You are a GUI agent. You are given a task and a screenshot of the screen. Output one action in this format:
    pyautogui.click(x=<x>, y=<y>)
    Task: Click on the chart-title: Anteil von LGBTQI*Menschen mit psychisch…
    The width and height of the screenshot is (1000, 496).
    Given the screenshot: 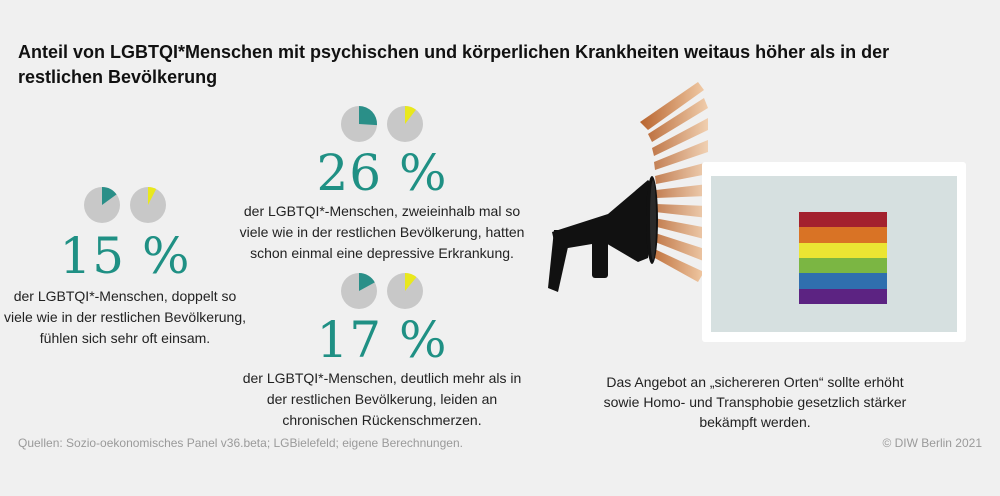 What is the action you would take?
    pyautogui.click(x=454, y=64)
    